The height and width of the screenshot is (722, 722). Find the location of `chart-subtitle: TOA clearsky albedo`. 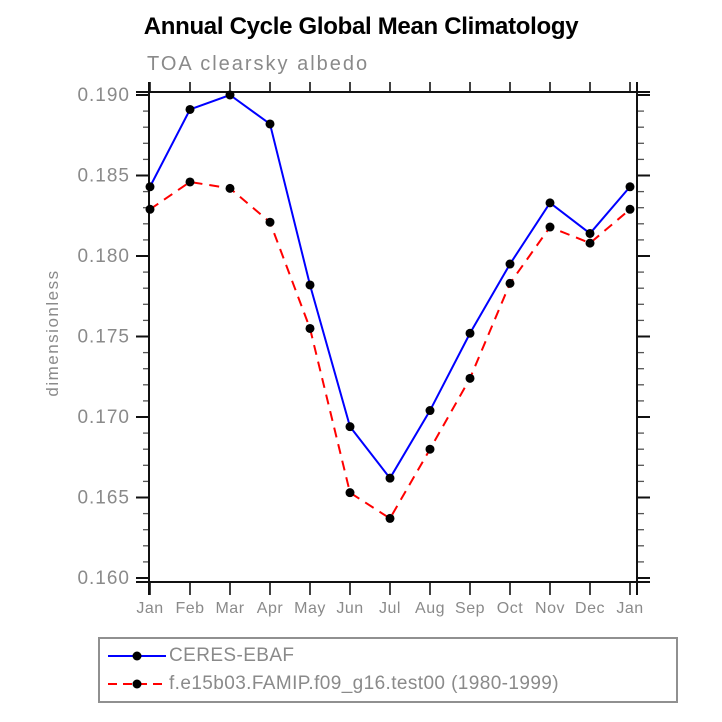

chart-subtitle: TOA clearsky albedo is located at coordinates (258, 64).